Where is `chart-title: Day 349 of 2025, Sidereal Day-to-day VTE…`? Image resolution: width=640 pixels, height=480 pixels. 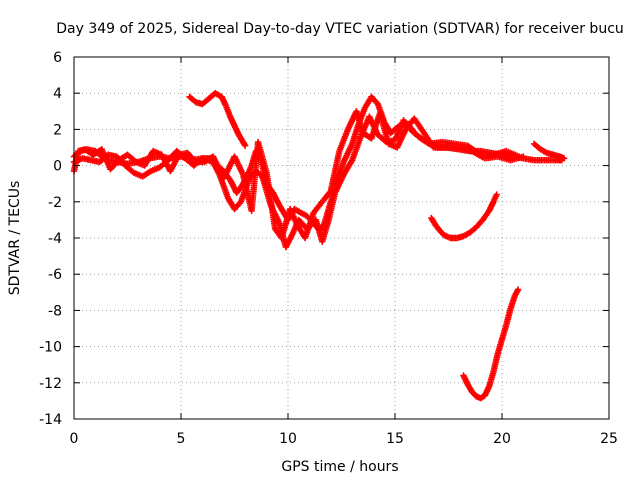 chart-title: Day 349 of 2025, Sidereal Day-to-day VTE… is located at coordinates (340, 29).